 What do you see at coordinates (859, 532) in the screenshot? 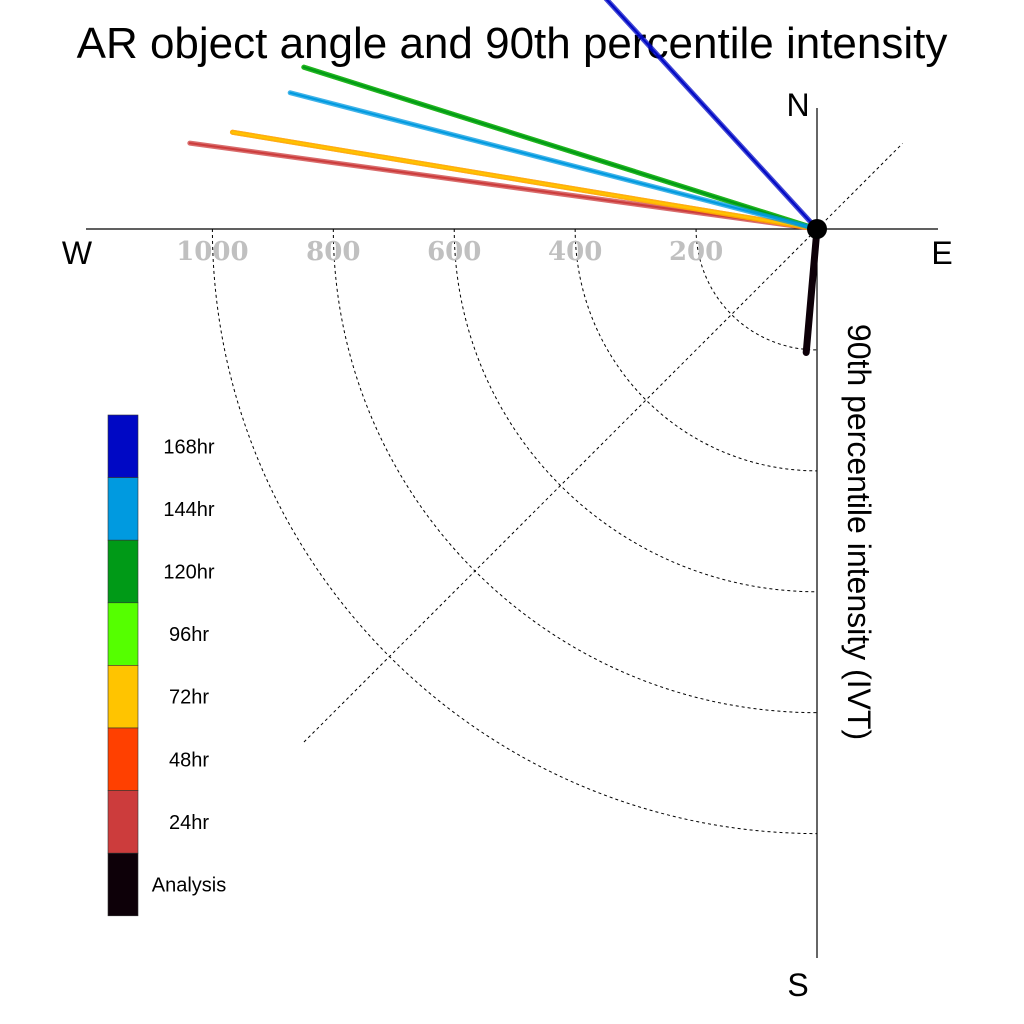
I see `y-axis-label: 90th percentile intensity (IVT)` at bounding box center [859, 532].